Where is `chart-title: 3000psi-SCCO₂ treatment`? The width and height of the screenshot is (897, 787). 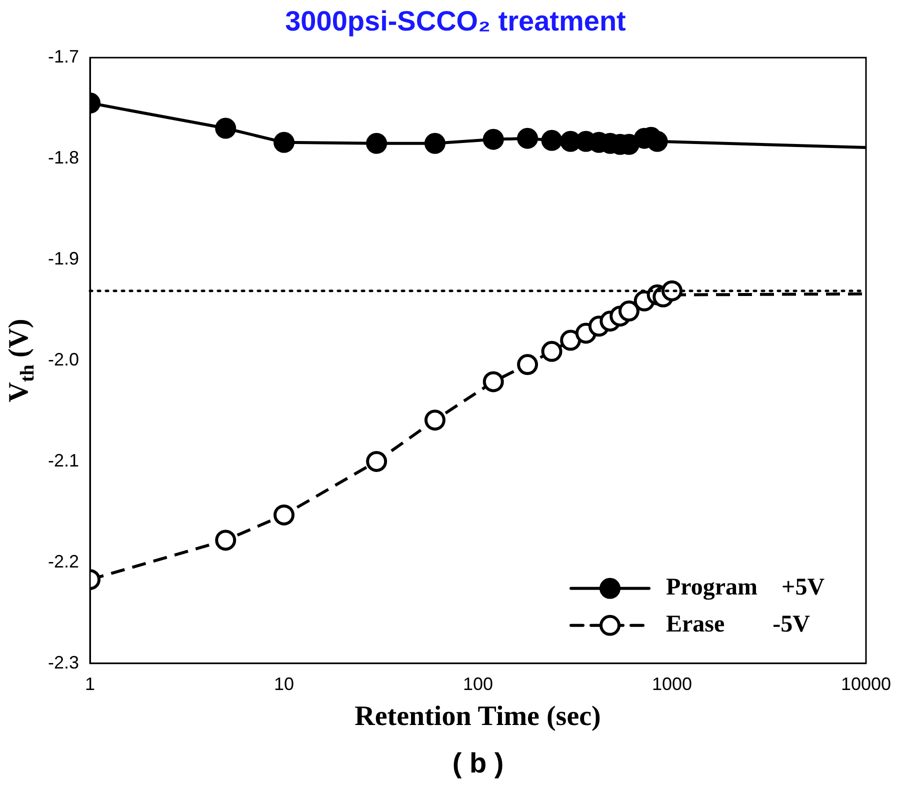
chart-title: 3000psi-SCCO₂ treatment is located at coordinates (455, 21).